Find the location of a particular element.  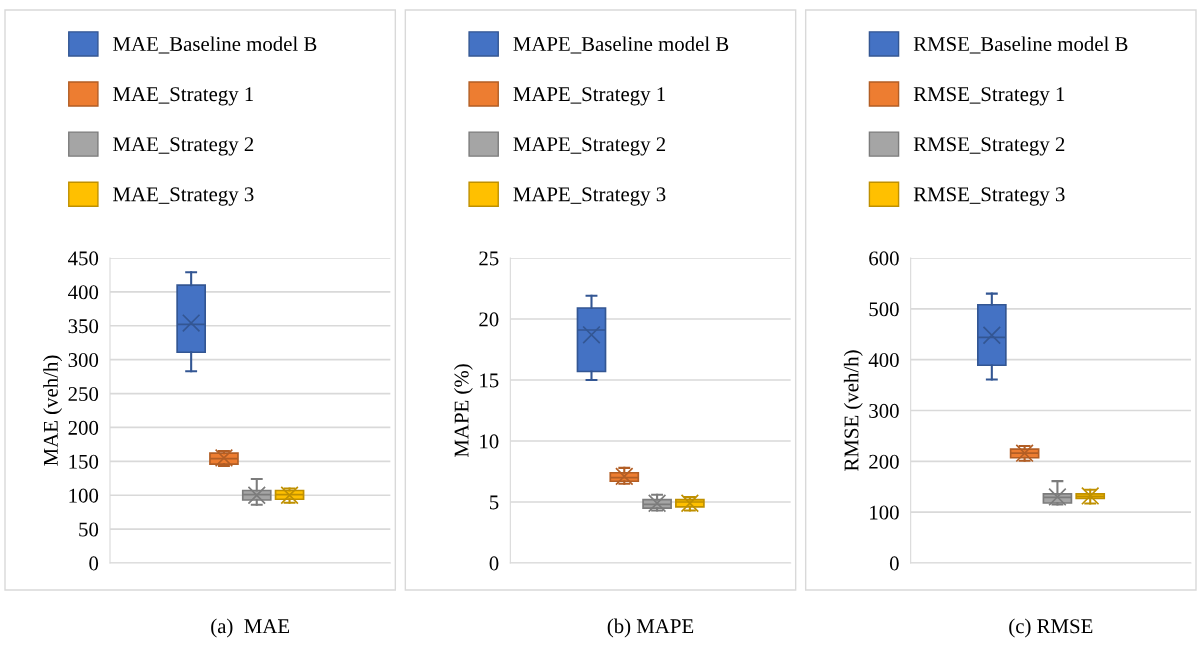

y-axis-title: MAE (veh/h) is located at coordinates (53, 410).